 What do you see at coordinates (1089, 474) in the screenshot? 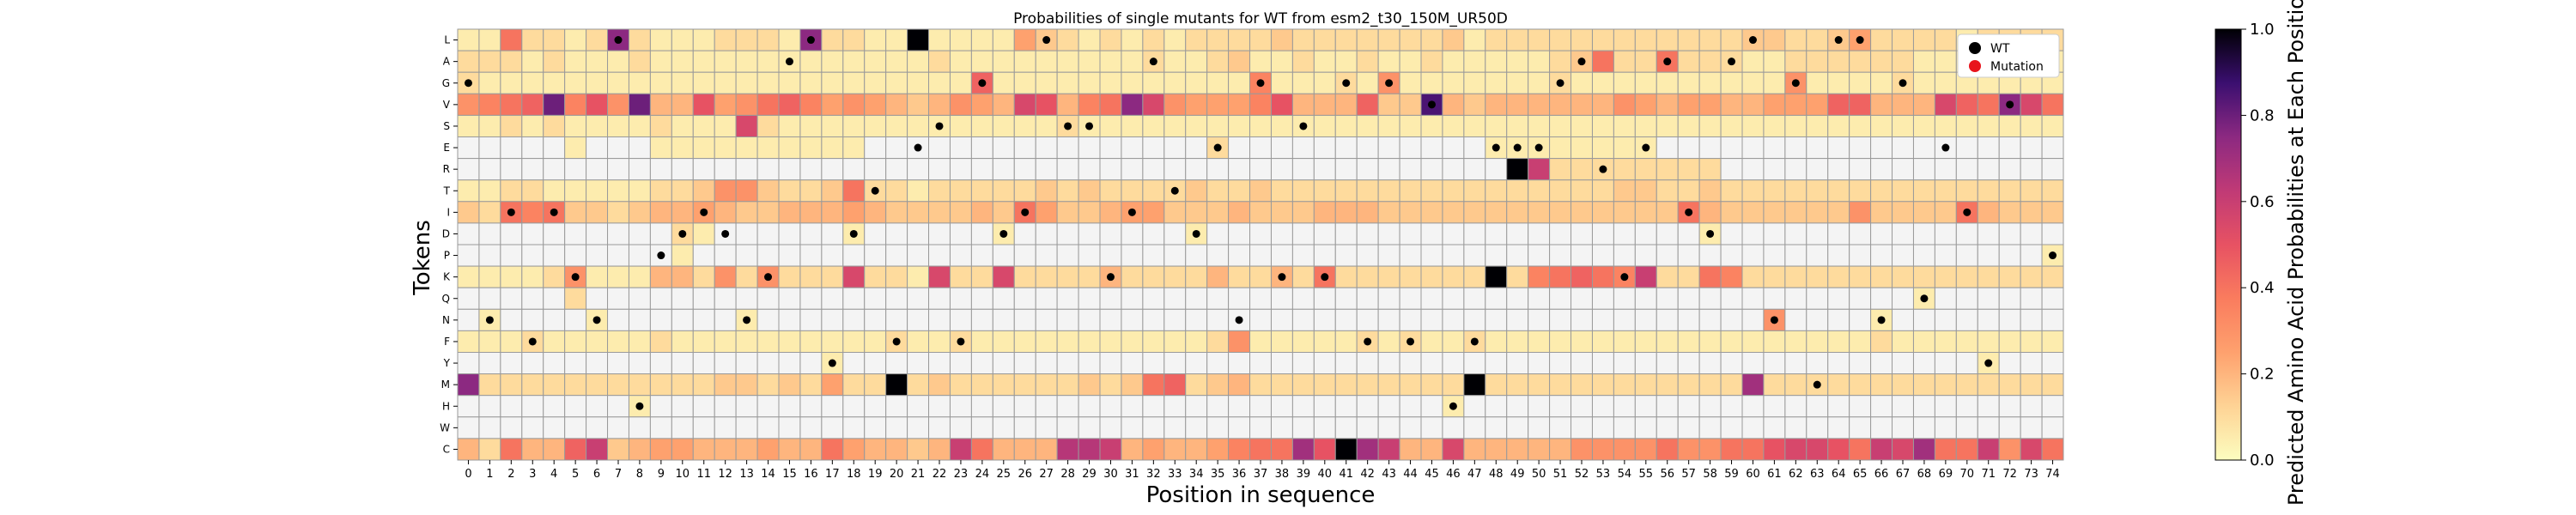
I see `x-tick-label: 29` at bounding box center [1089, 474].